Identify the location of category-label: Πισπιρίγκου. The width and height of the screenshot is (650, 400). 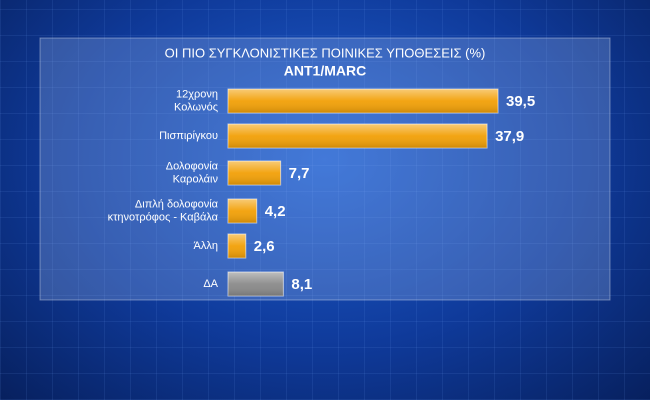
(188, 136).